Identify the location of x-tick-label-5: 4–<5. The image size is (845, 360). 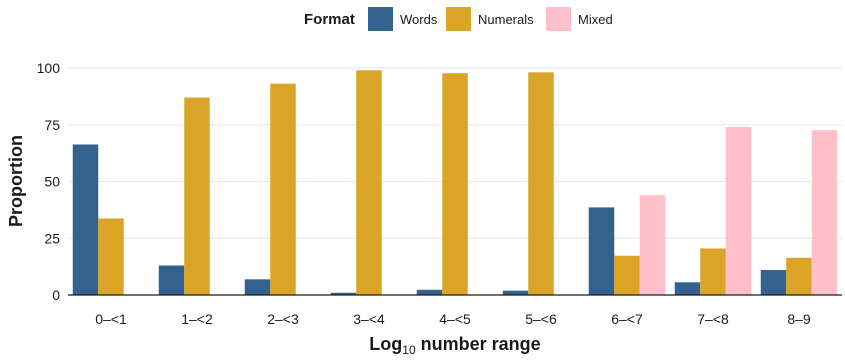
(455, 319).